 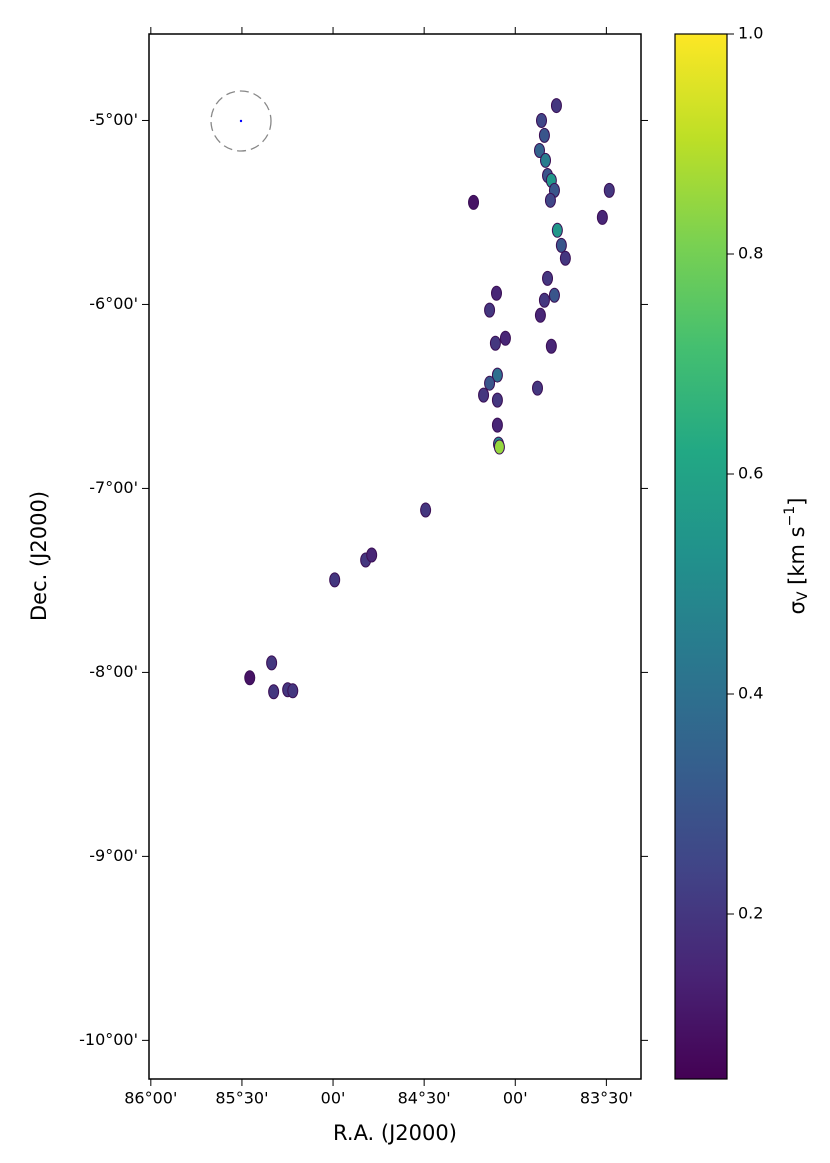 I want to click on y-tick-label: -6°00', so click(x=113, y=303).